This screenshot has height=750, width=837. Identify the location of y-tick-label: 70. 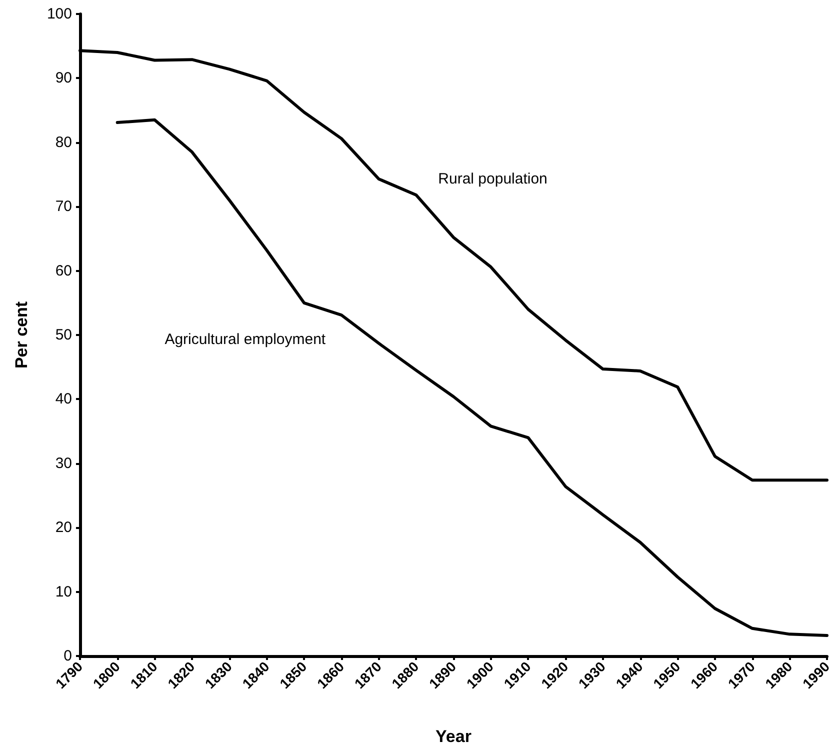
(63, 207).